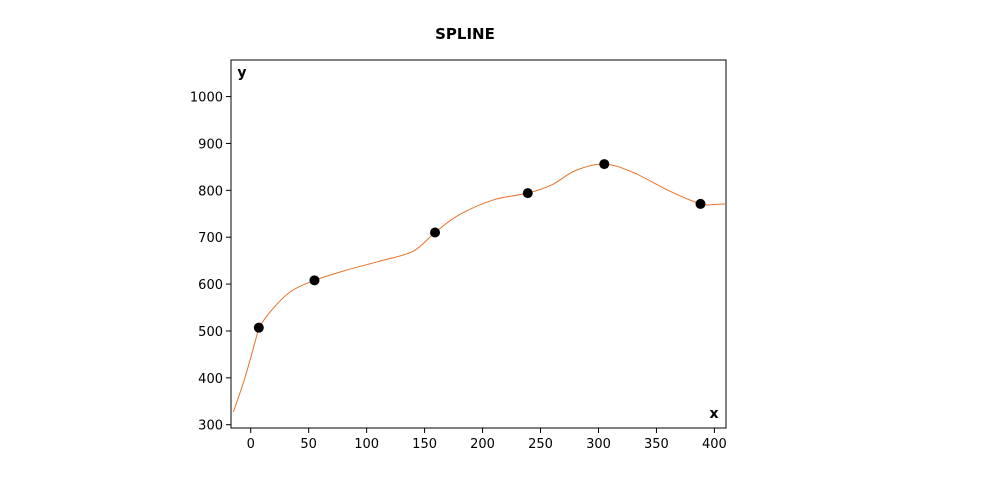 This screenshot has width=989, height=480. I want to click on x-tick-label: 50, so click(308, 444).